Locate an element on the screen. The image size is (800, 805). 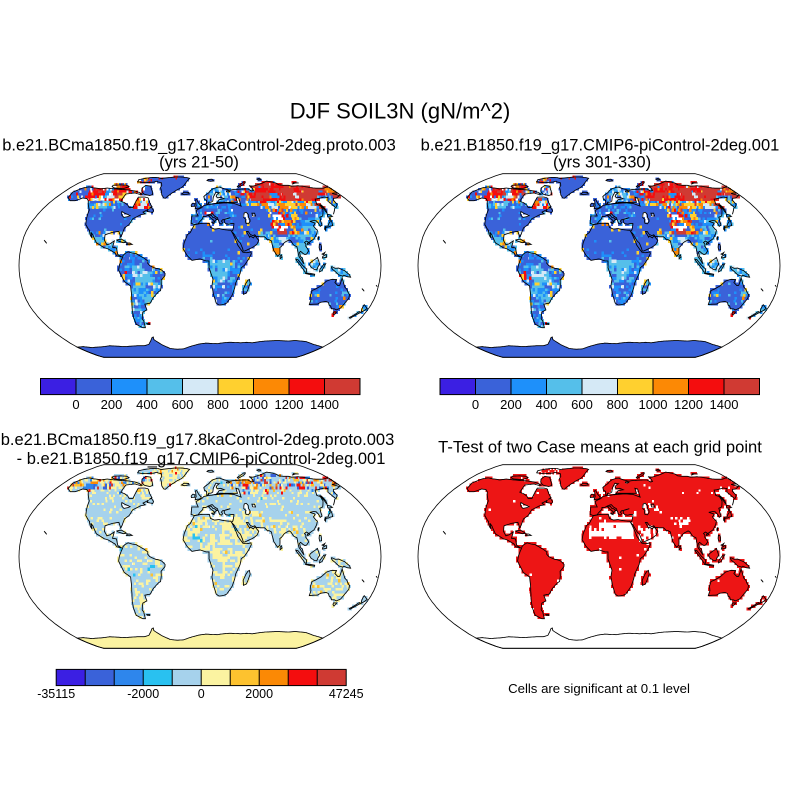
svg-text: 2000 is located at coordinates (259, 694).